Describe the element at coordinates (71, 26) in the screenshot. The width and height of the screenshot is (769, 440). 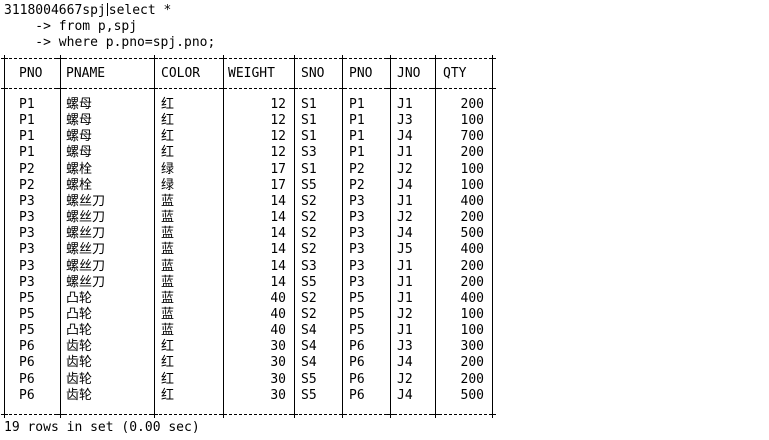
I see `continuation-line-from: -> from p,spj` at that location.